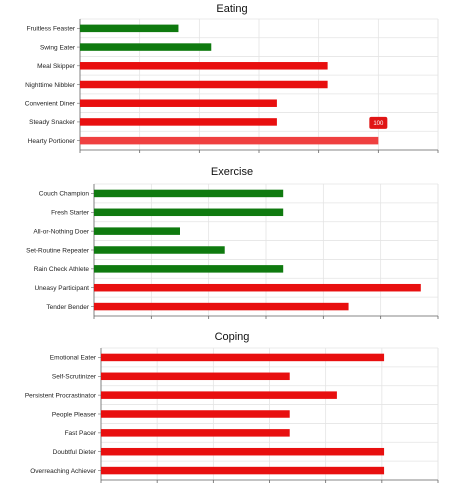 The height and width of the screenshot is (489, 474). I want to click on category-label: Self-Scrutinizer, so click(74, 377).